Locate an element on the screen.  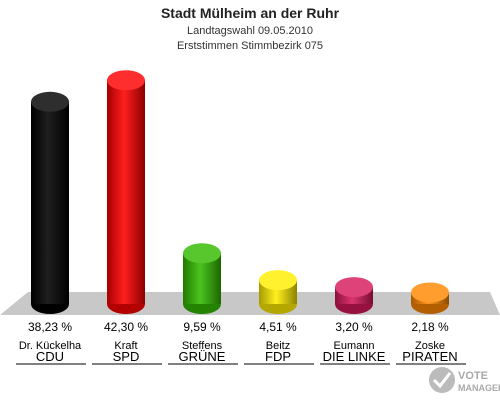
bar-fdp is located at coordinates (278, 292).